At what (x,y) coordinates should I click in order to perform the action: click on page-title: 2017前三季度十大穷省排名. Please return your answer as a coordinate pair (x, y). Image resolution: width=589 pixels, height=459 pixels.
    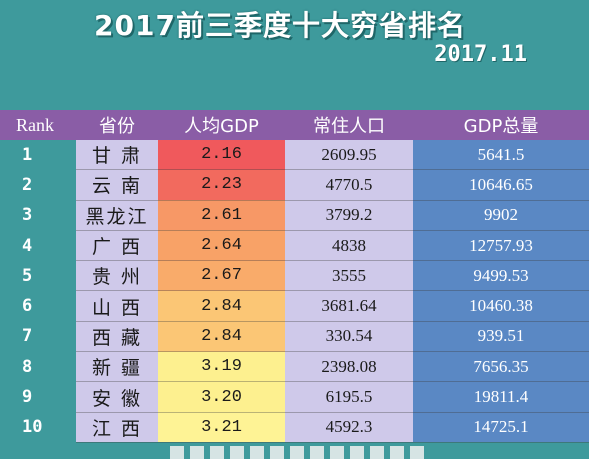
    Looking at the image, I should click on (280, 25).